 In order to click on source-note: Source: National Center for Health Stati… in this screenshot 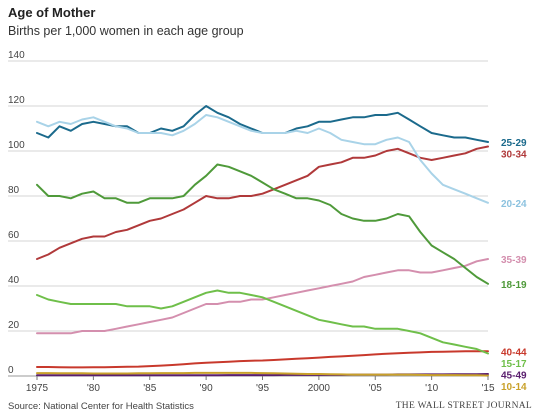, I will do `click(101, 406)`.